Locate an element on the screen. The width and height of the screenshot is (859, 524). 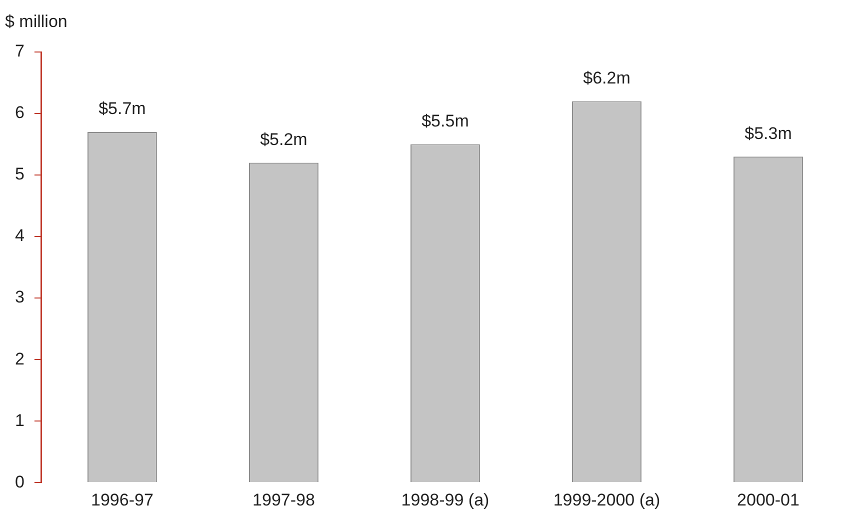
data-label: $5.2m is located at coordinates (284, 139).